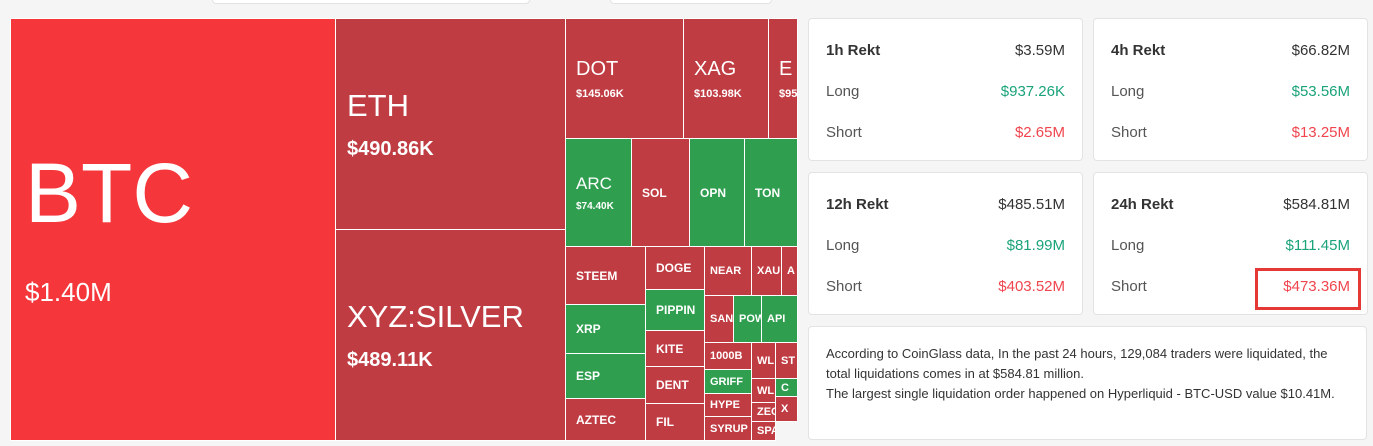 This screenshot has width=1373, height=446. Describe the element at coordinates (718, 93) in the screenshot. I see `tile-value: $103.98K` at that location.